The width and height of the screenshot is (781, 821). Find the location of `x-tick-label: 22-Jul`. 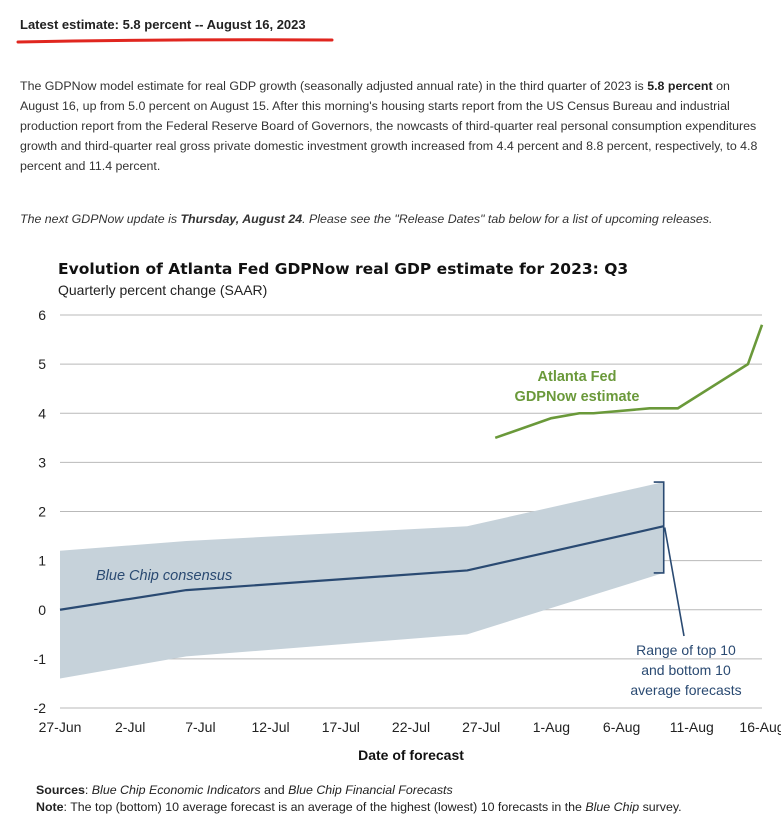

x-tick-label: 22-Jul is located at coordinates (411, 727).